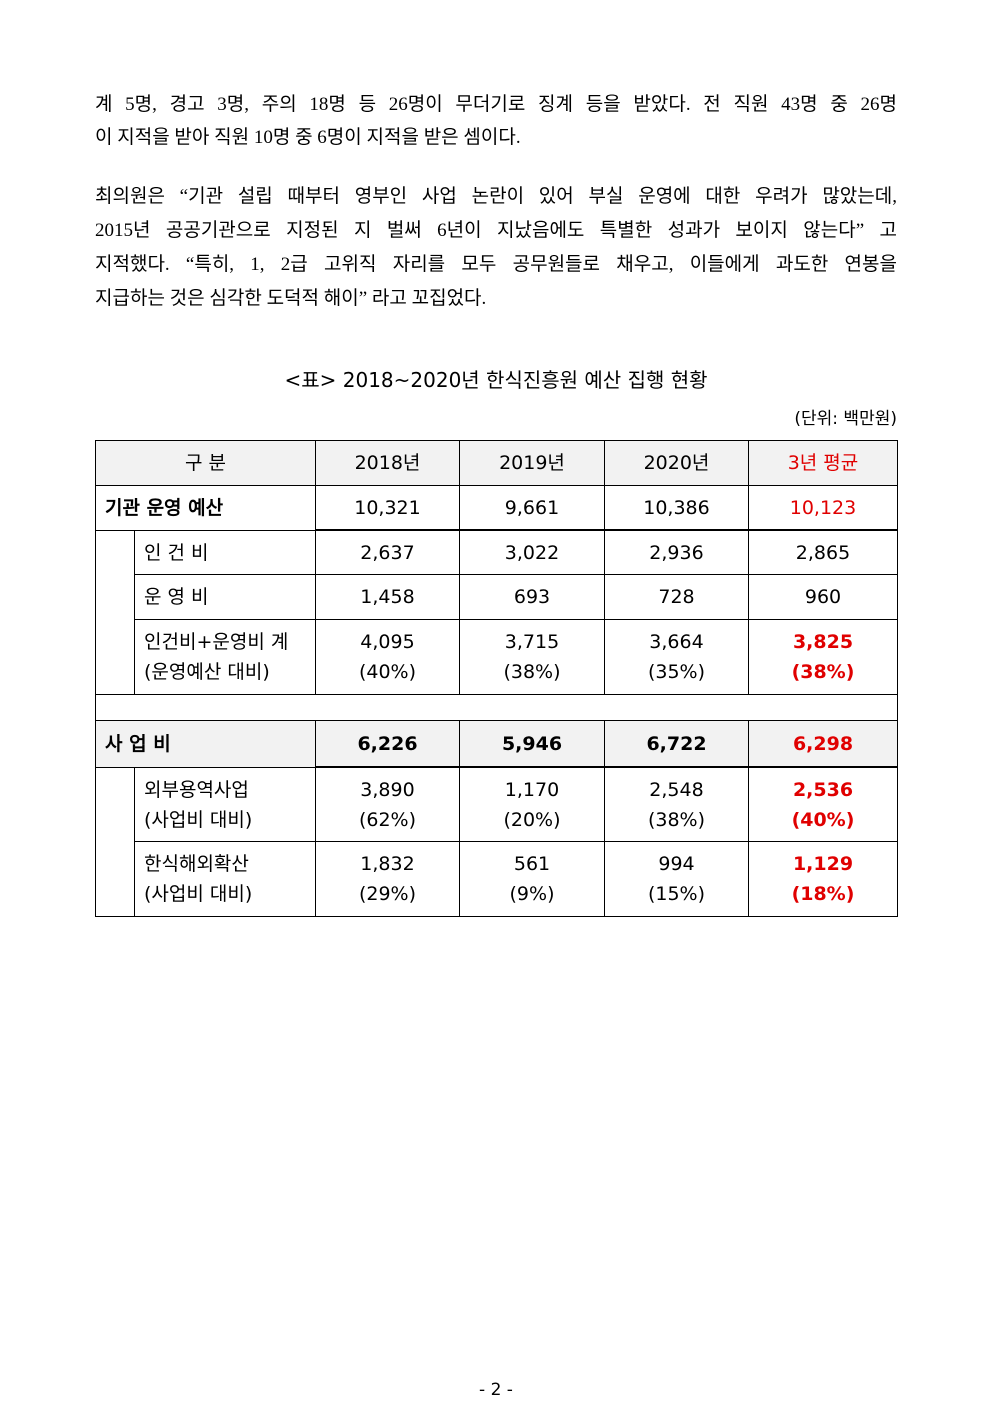 The height and width of the screenshot is (1403, 992). I want to click on header-cell: 2020년, so click(677, 463).